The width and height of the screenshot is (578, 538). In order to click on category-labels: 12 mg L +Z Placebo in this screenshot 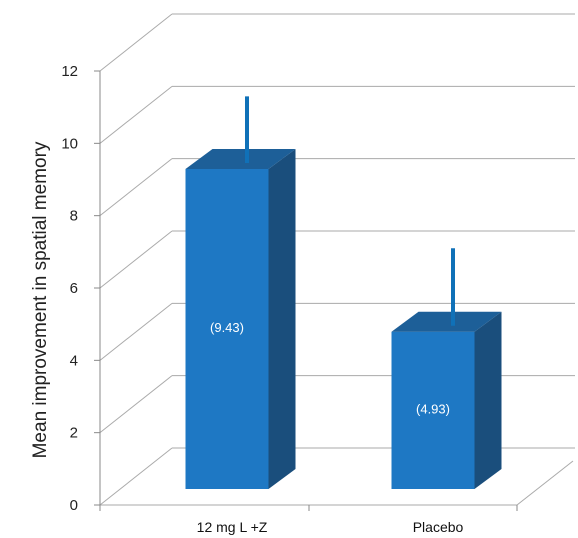, I will do `click(330, 527)`.